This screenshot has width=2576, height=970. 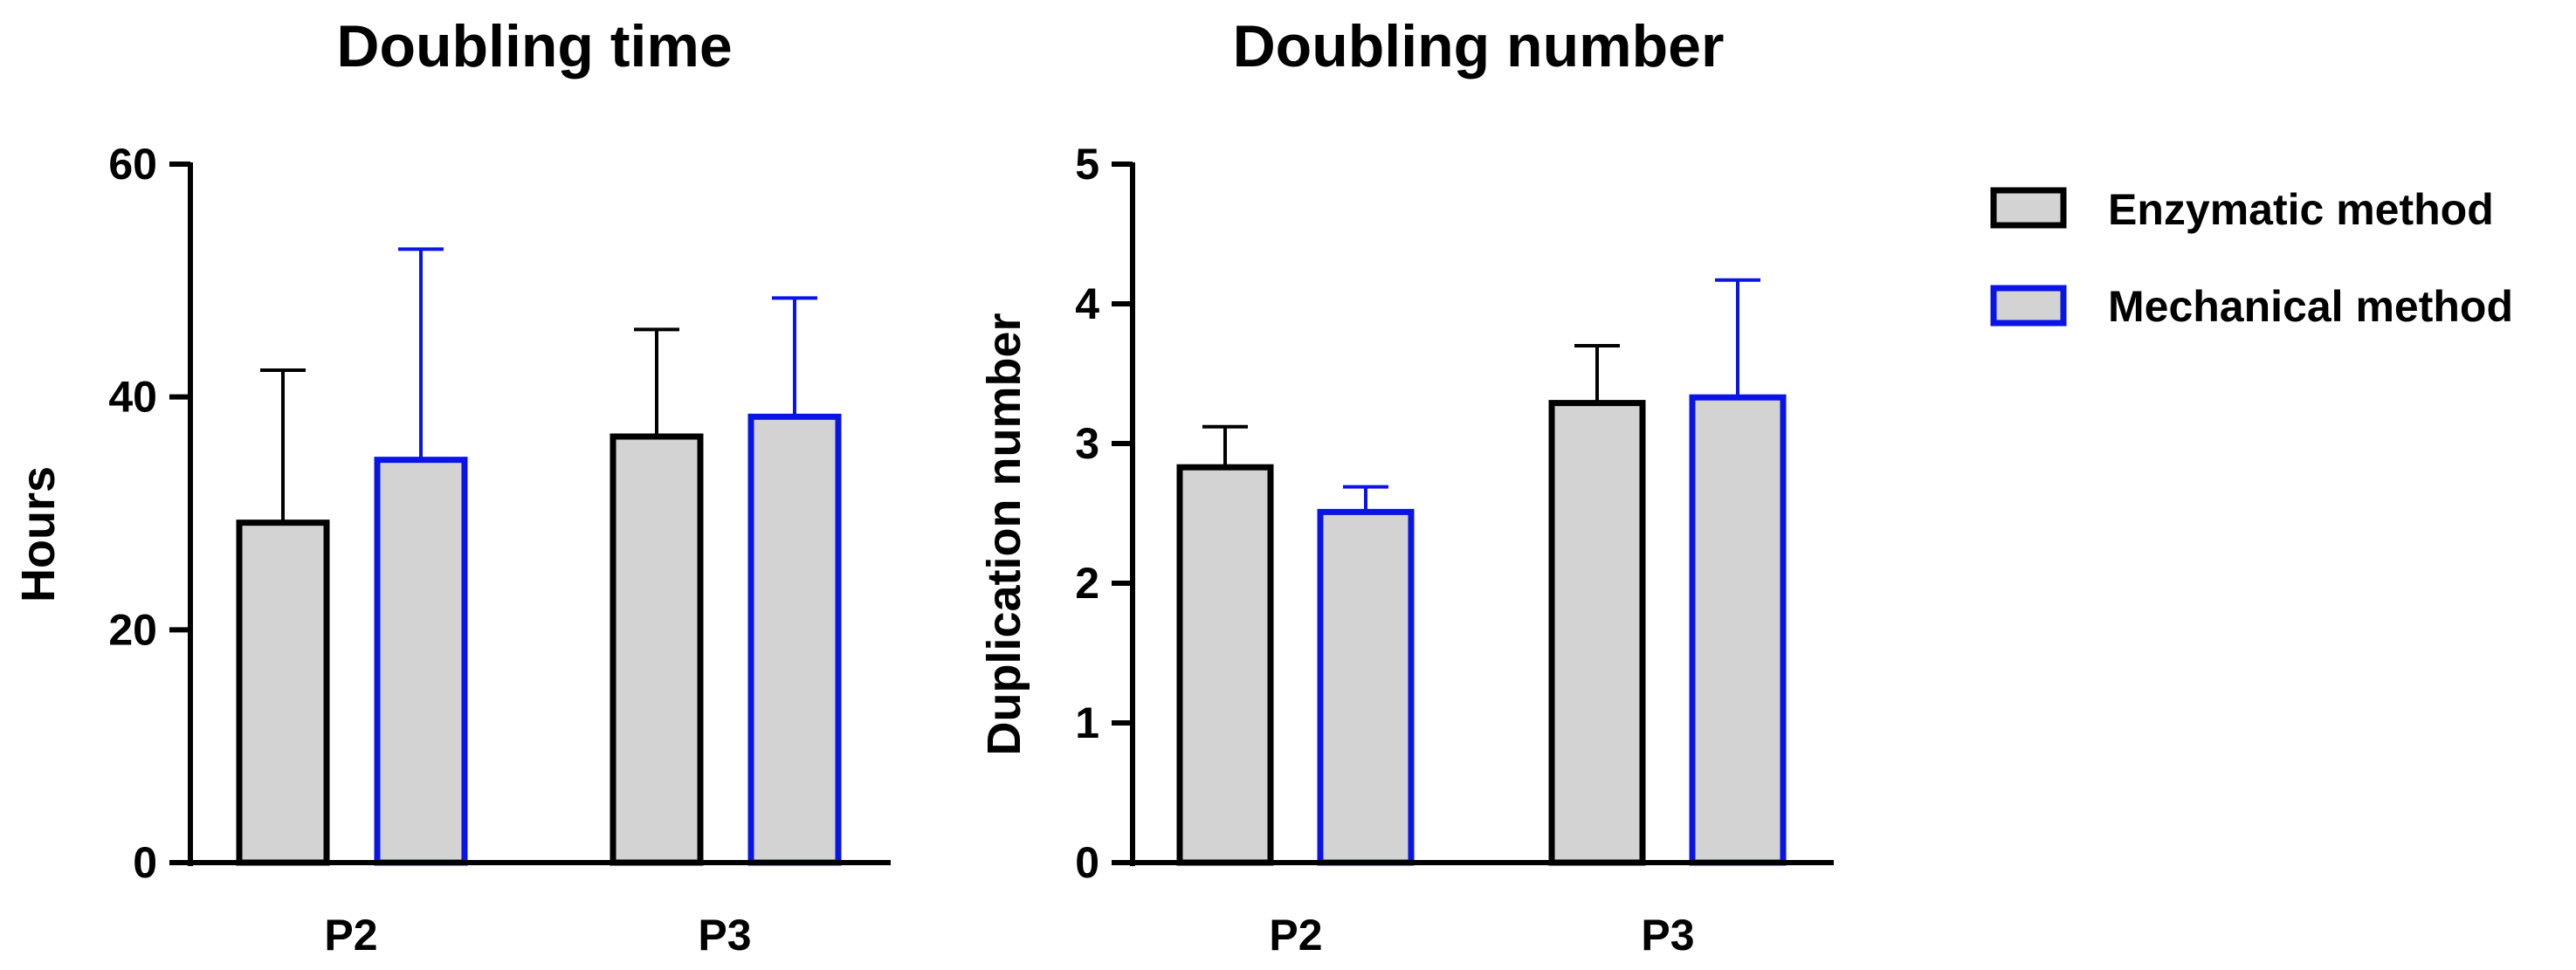 I want to click on legend-label-enzymatic: Enzymatic method, so click(x=2301, y=209).